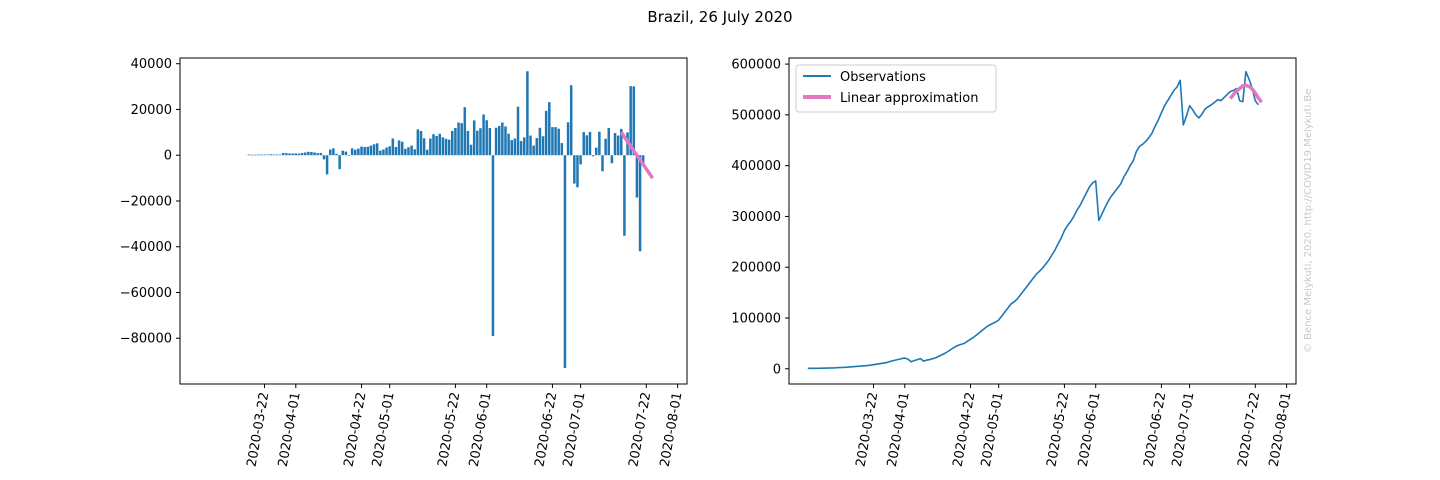 The height and width of the screenshot is (480, 1440). Describe the element at coordinates (756, 268) in the screenshot. I see `y-tick-label: 200000` at that location.